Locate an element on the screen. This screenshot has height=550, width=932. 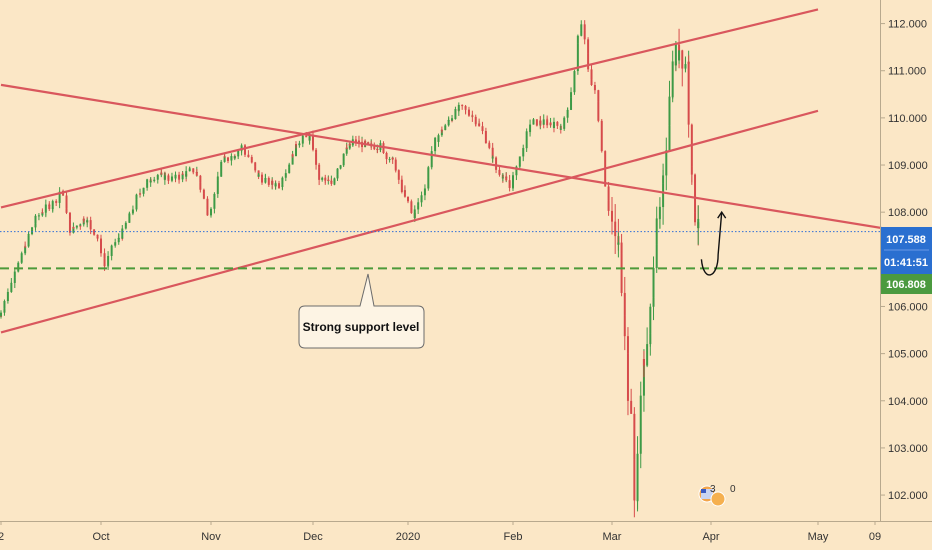
flag-us-stripes is located at coordinates (707, 494).